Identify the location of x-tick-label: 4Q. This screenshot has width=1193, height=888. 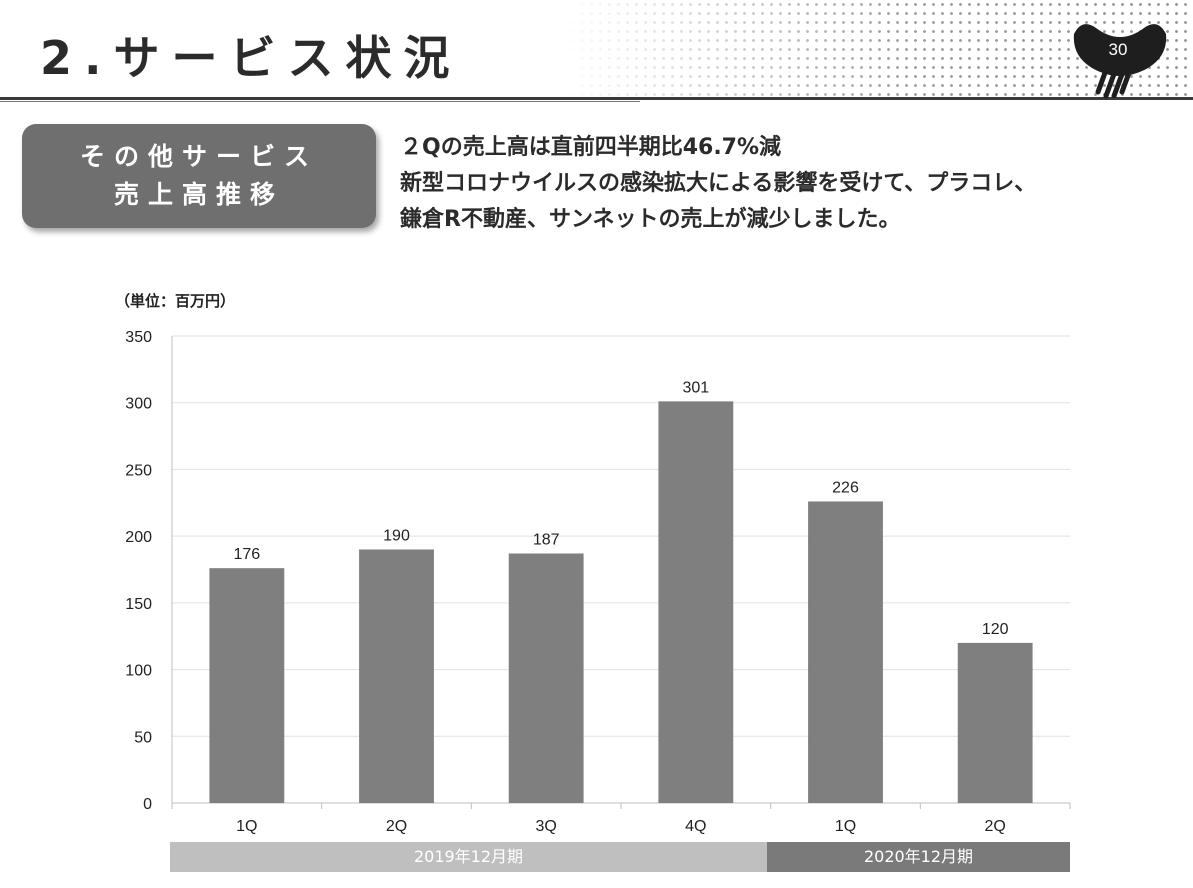
(695, 826).